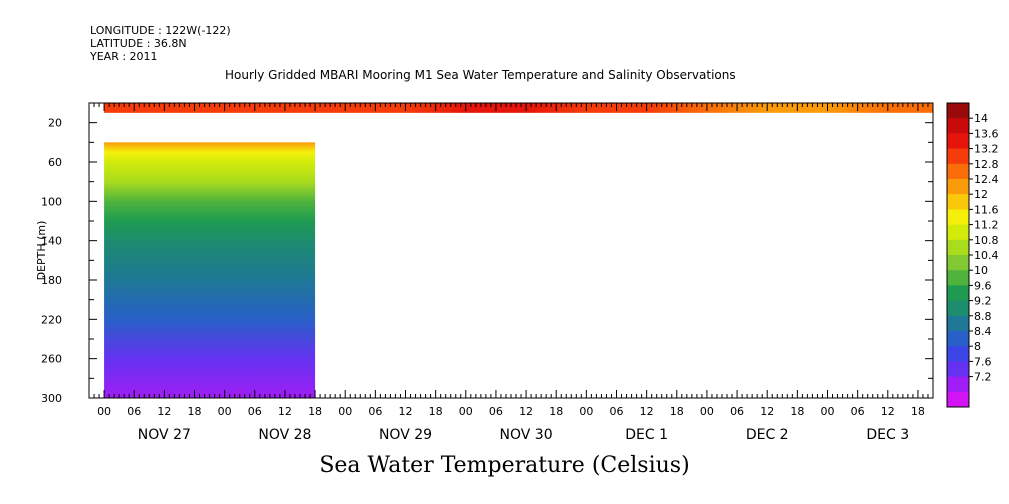 This screenshot has width=1009, height=504. What do you see at coordinates (986, 225) in the screenshot?
I see `colorbar-label: 11.2` at bounding box center [986, 225].